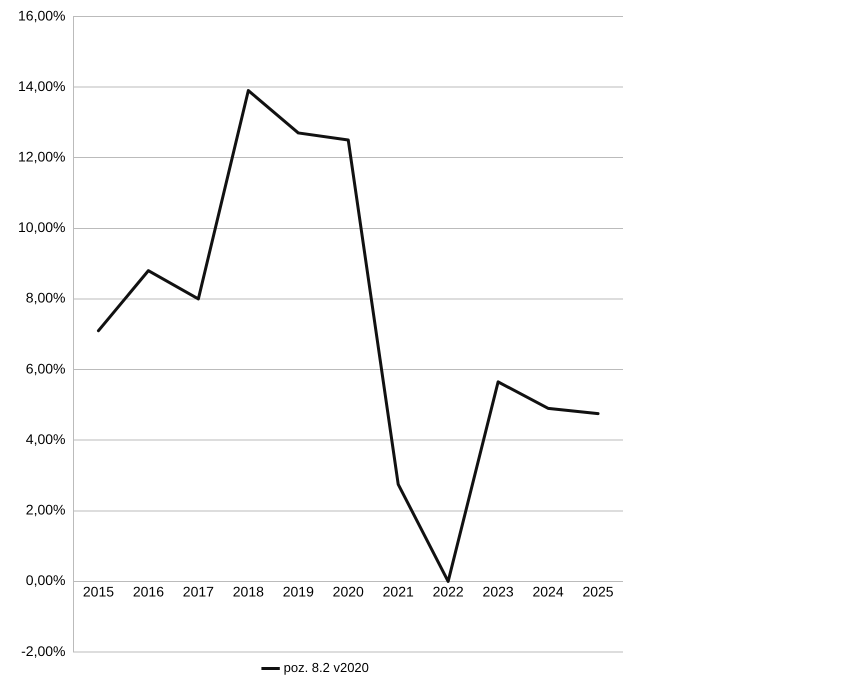 This screenshot has height=695, width=843. What do you see at coordinates (43, 650) in the screenshot?
I see `y-tick-label: -2,00%` at bounding box center [43, 650].